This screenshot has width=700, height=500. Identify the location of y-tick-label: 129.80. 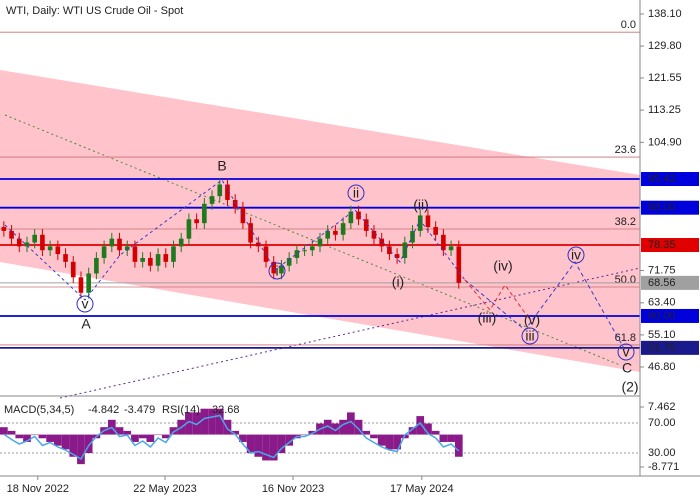
(665, 46).